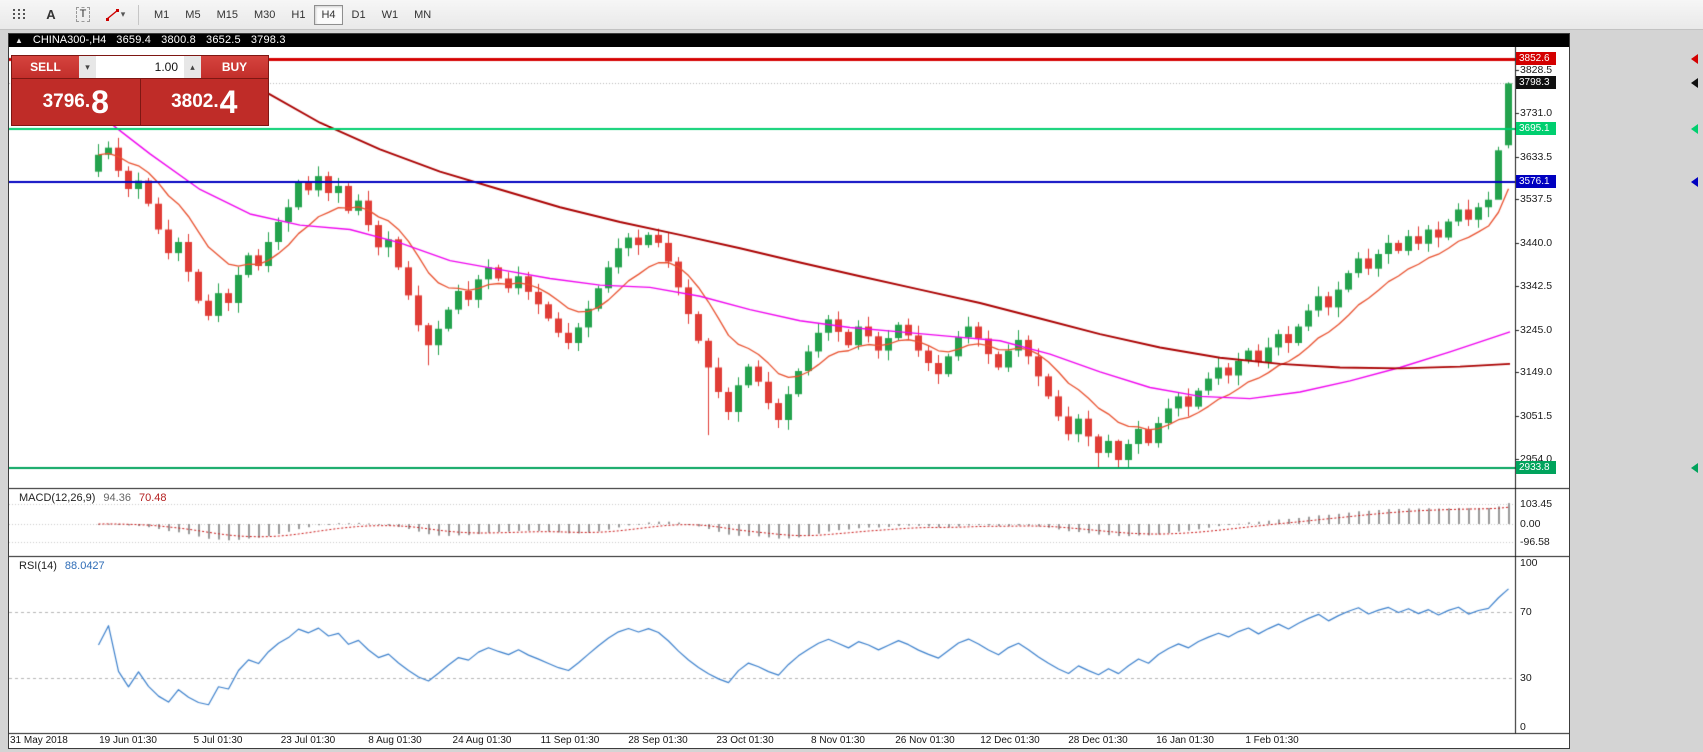  I want to click on caret-down-icon: ▾, so click(87, 66).